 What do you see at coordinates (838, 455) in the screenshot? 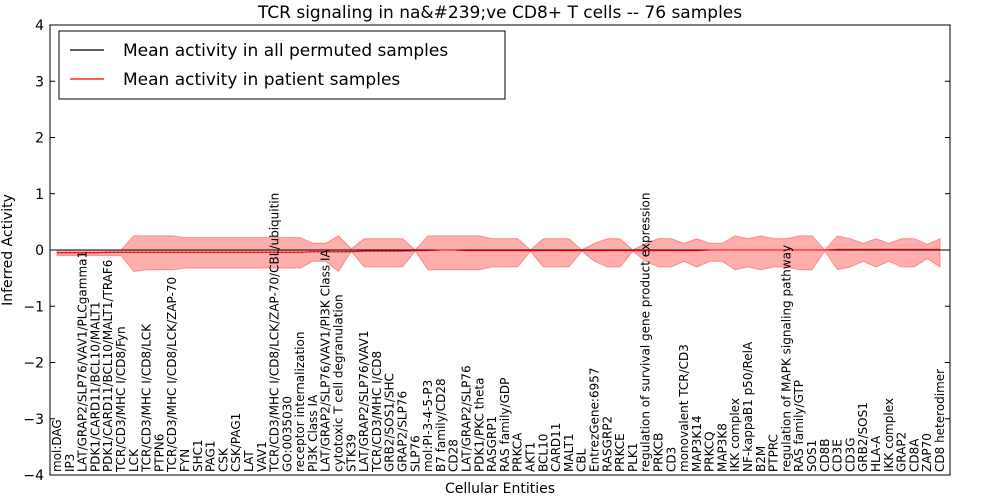
I see `entity-label: CD3E` at bounding box center [838, 455].